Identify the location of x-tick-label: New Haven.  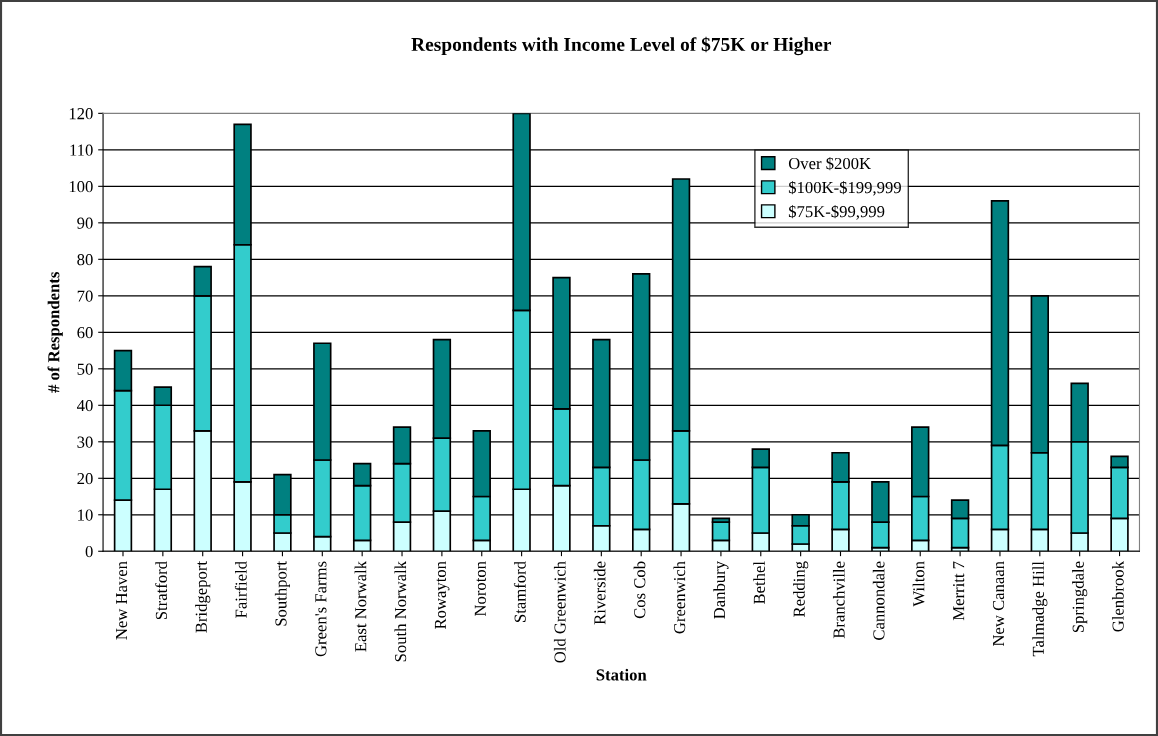
(122, 600).